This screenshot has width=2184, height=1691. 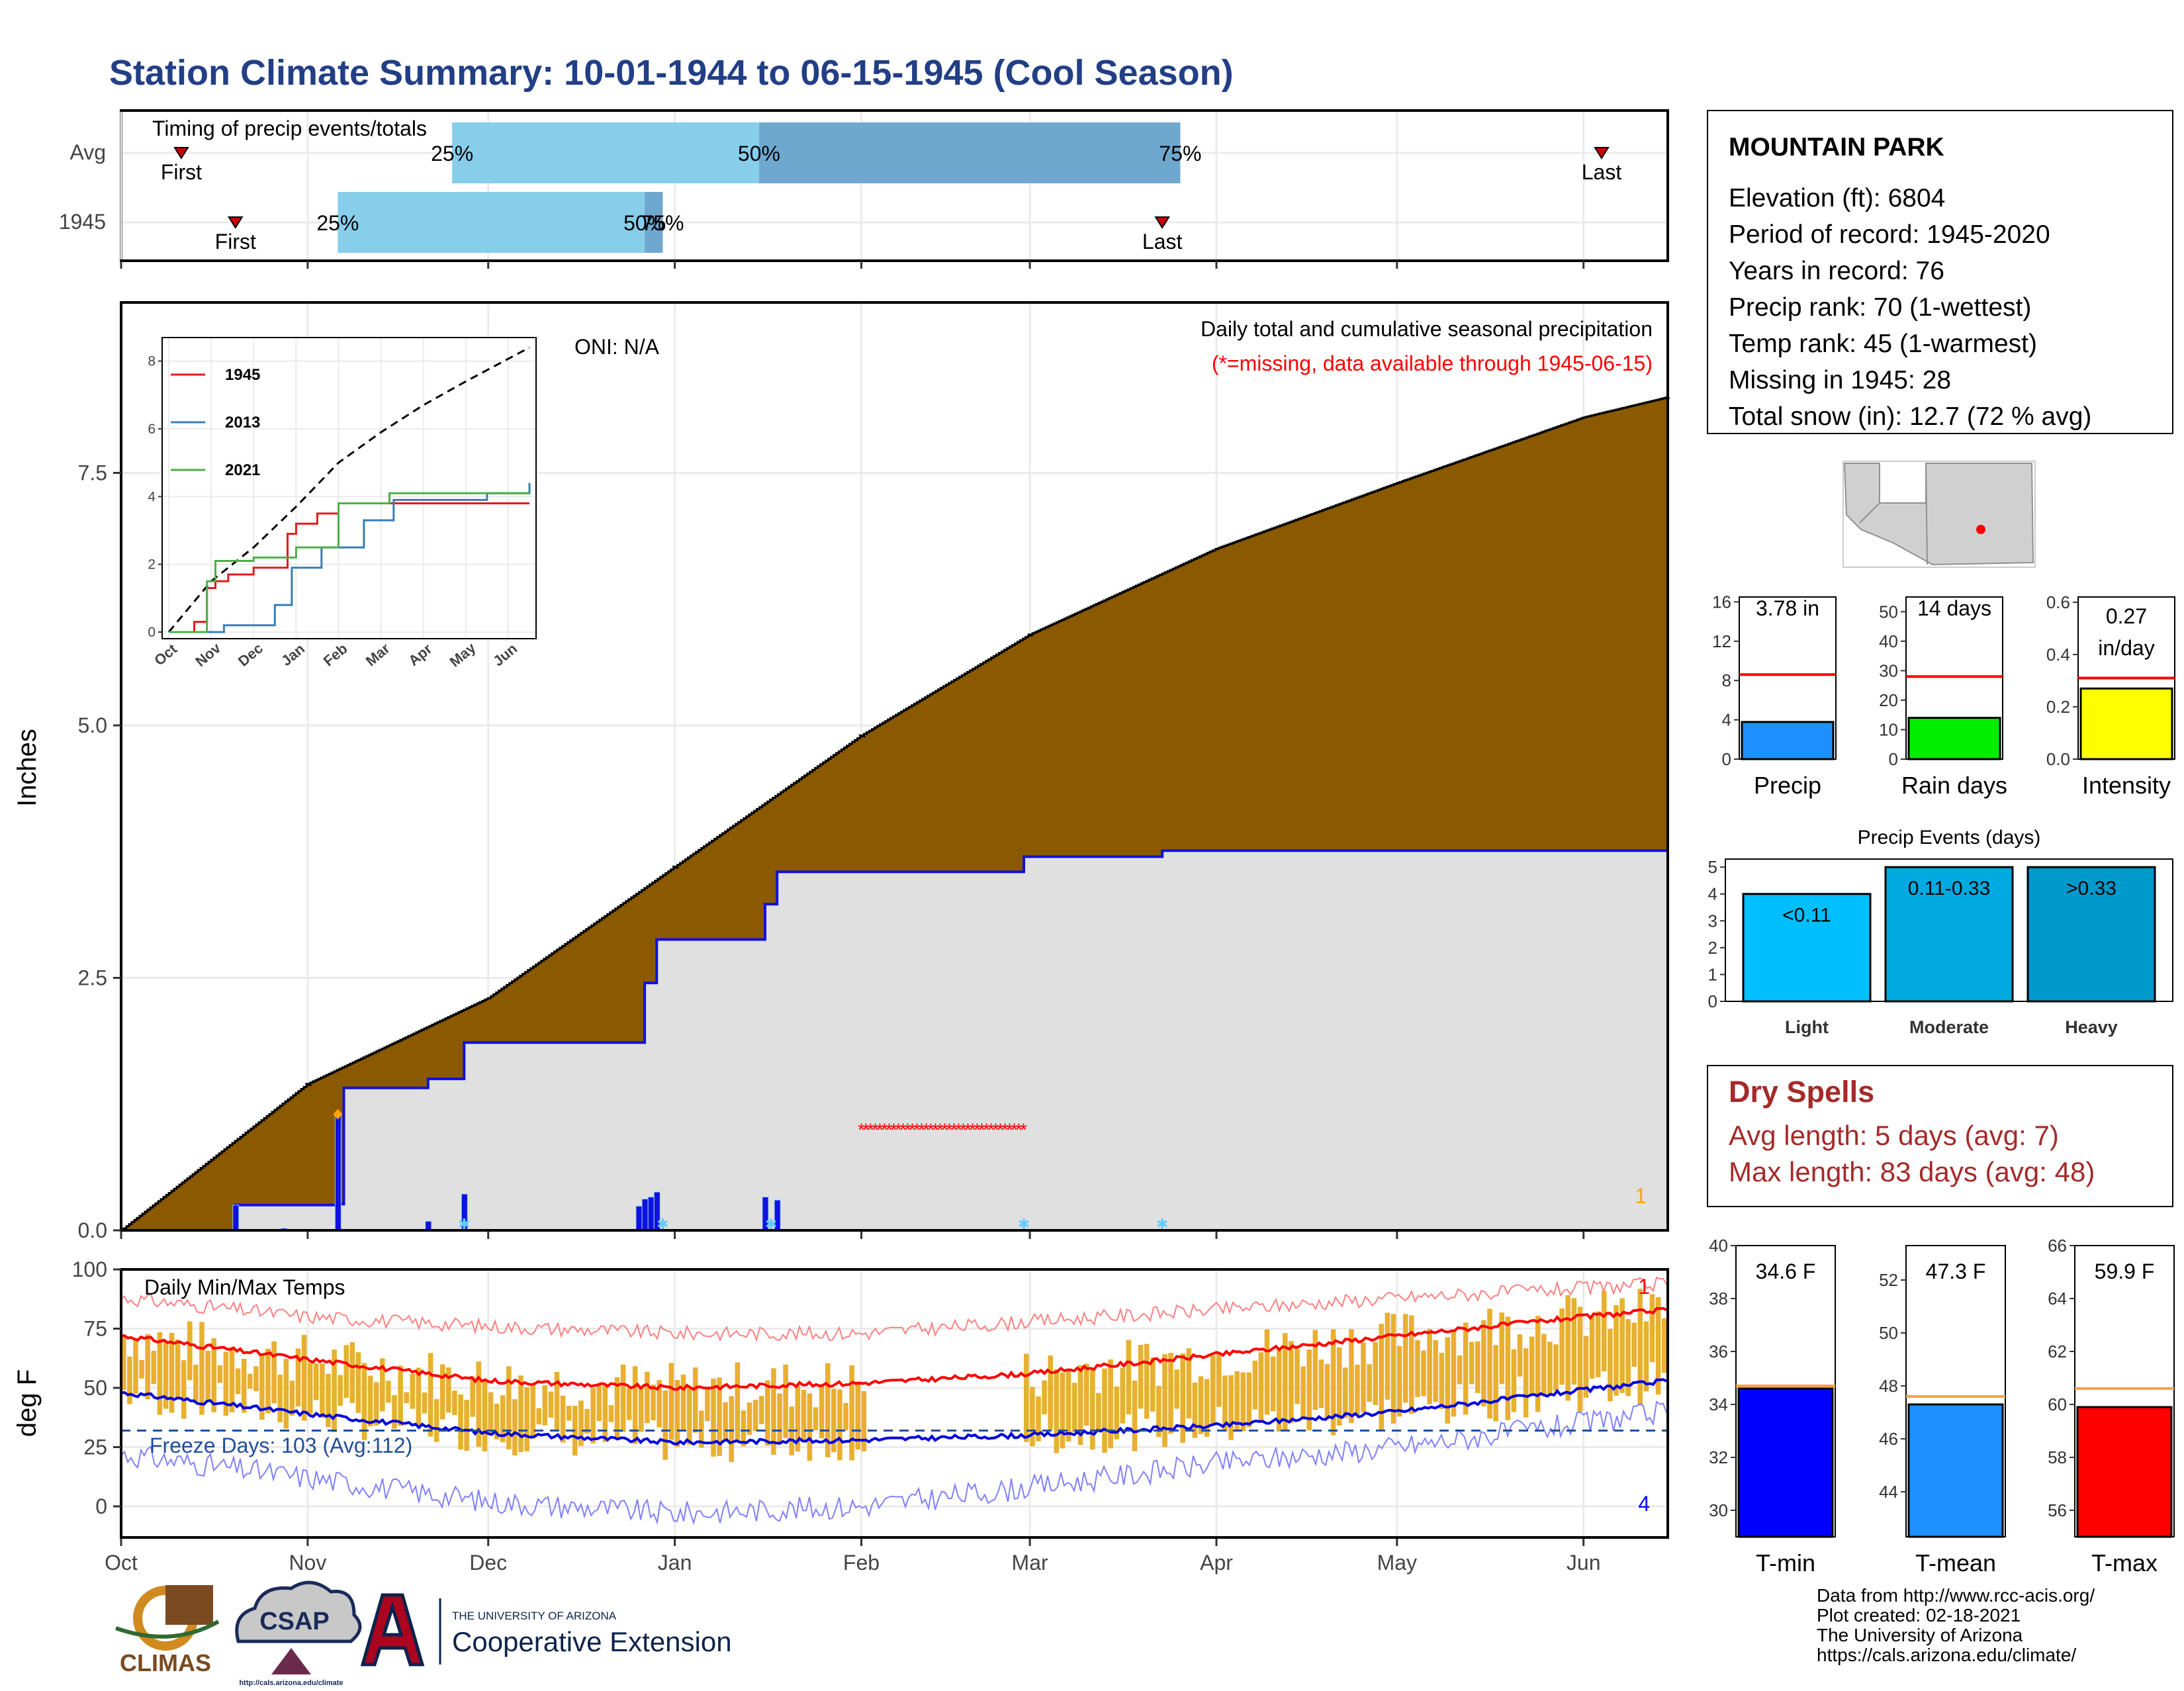 What do you see at coordinates (488, 1563) in the screenshot?
I see `month-label: Dec` at bounding box center [488, 1563].